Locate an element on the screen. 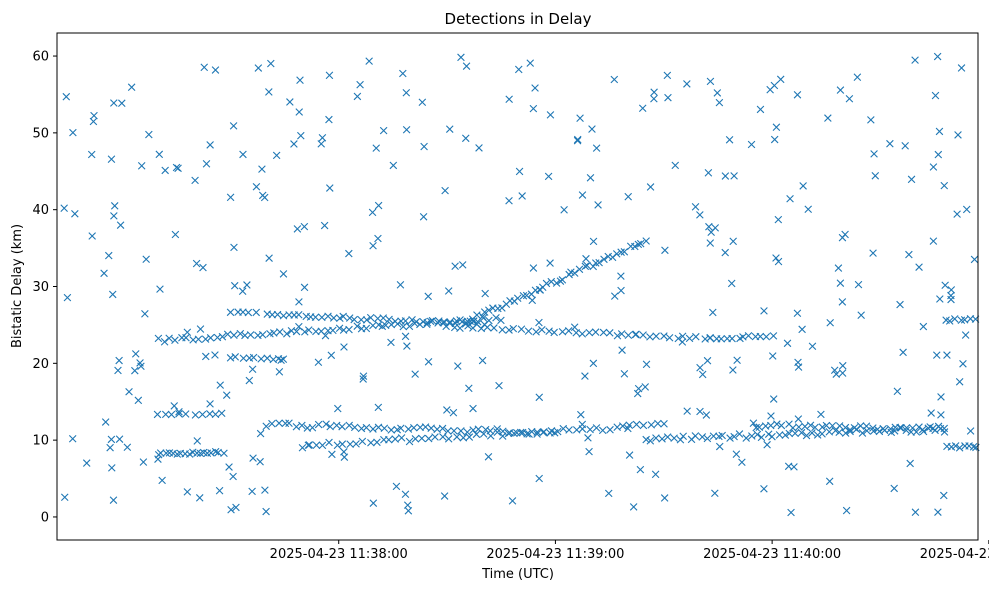  y-axis: 0 10 20 30 40 50 60 is located at coordinates (44, 287).